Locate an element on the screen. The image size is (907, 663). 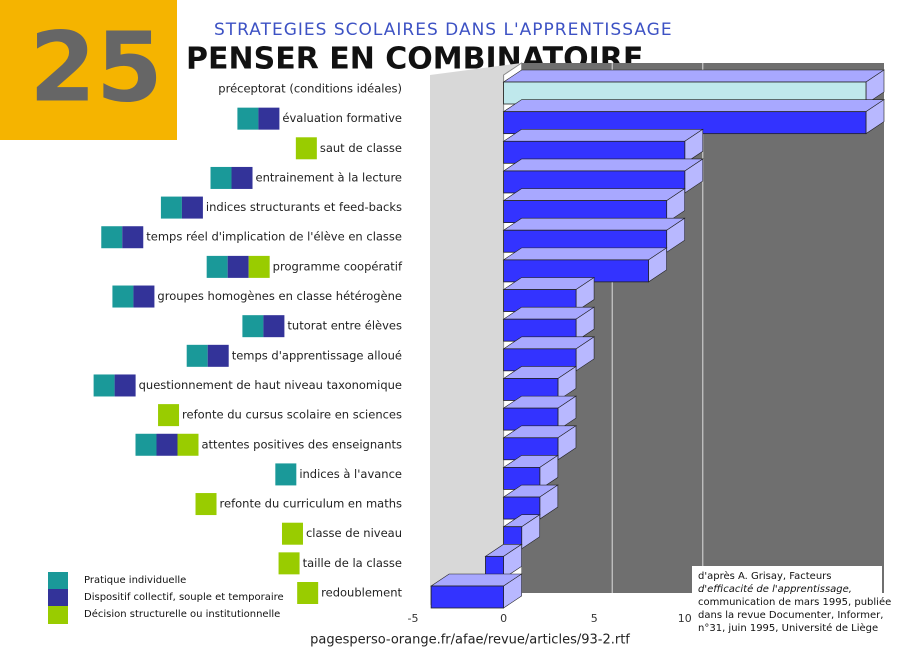
badge-box is located at coordinates (88, 70).